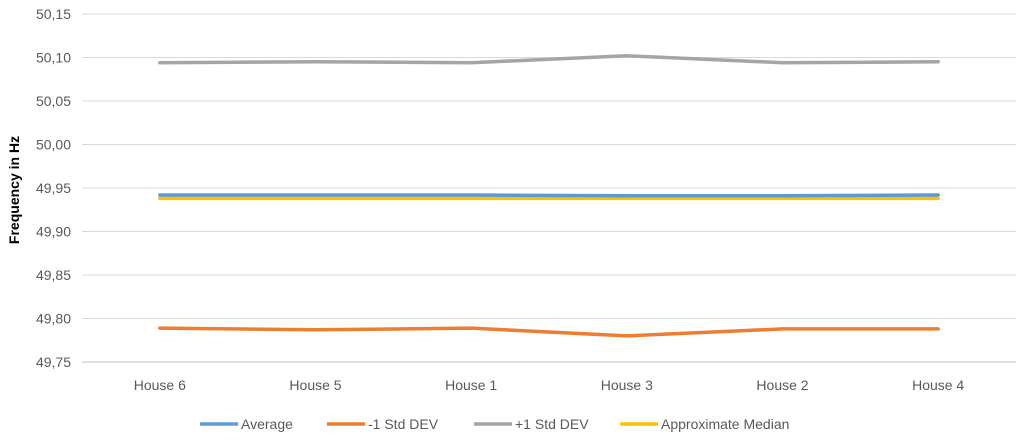 The width and height of the screenshot is (1024, 443). Describe the element at coordinates (53, 319) in the screenshot. I see `y-tick-label: 49,80` at that location.